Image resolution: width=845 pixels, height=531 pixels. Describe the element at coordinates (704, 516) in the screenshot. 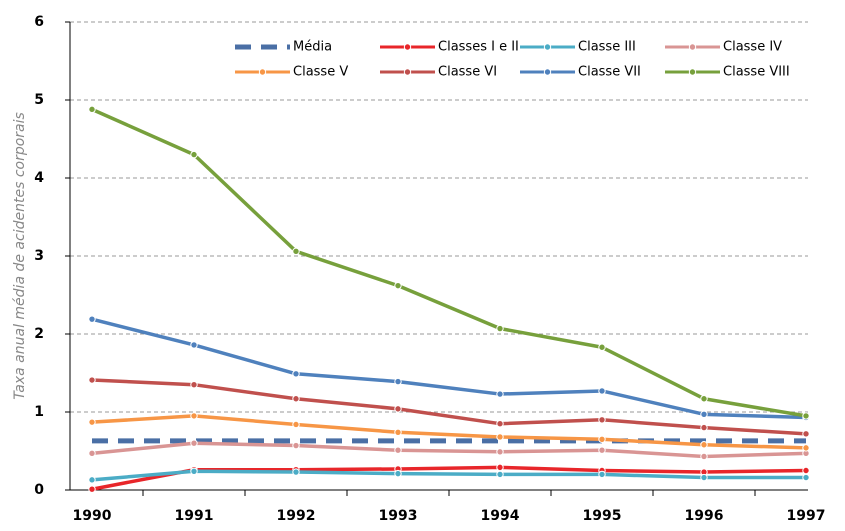

I see `x-tick-label: 1996` at that location.